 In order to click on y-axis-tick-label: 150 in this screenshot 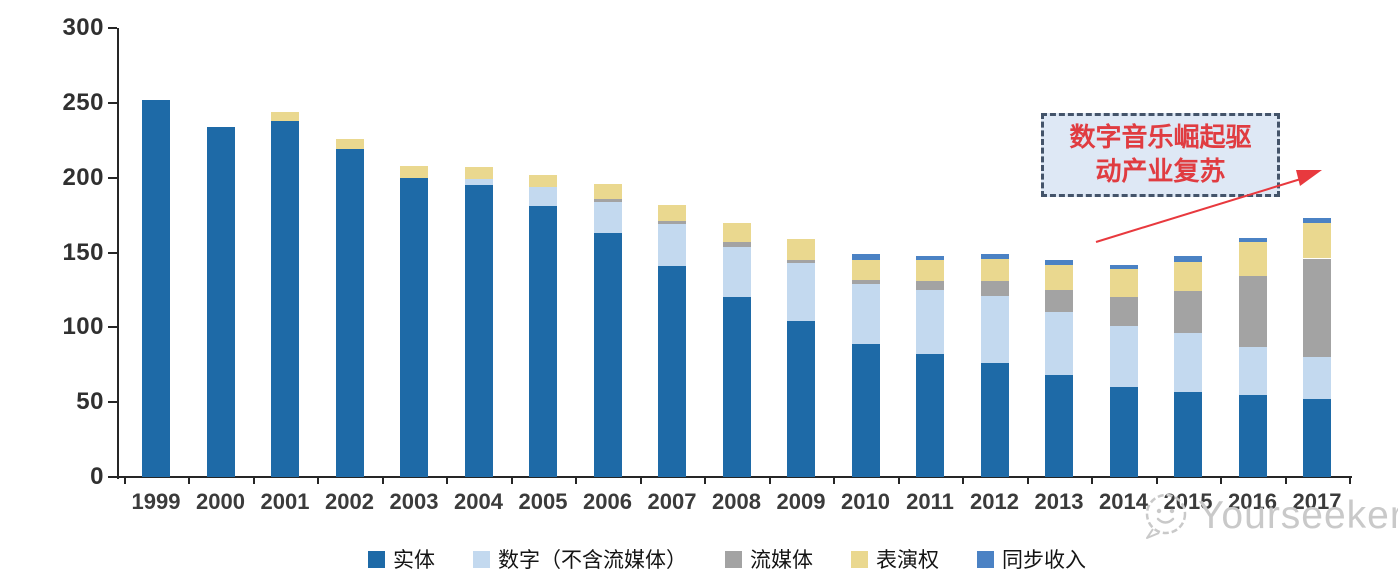, I will do `click(83, 252)`.